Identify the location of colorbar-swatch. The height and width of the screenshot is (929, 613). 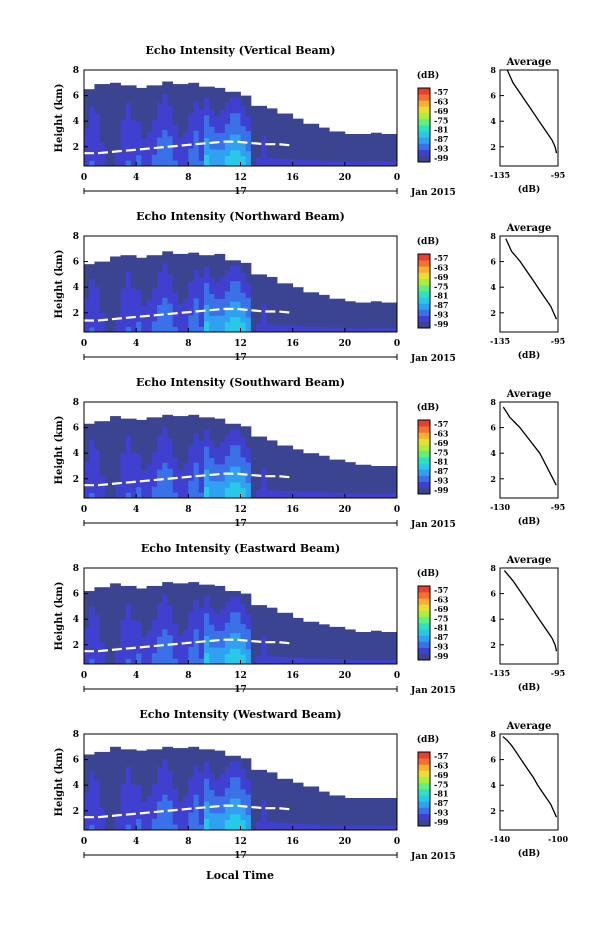
(424, 159).